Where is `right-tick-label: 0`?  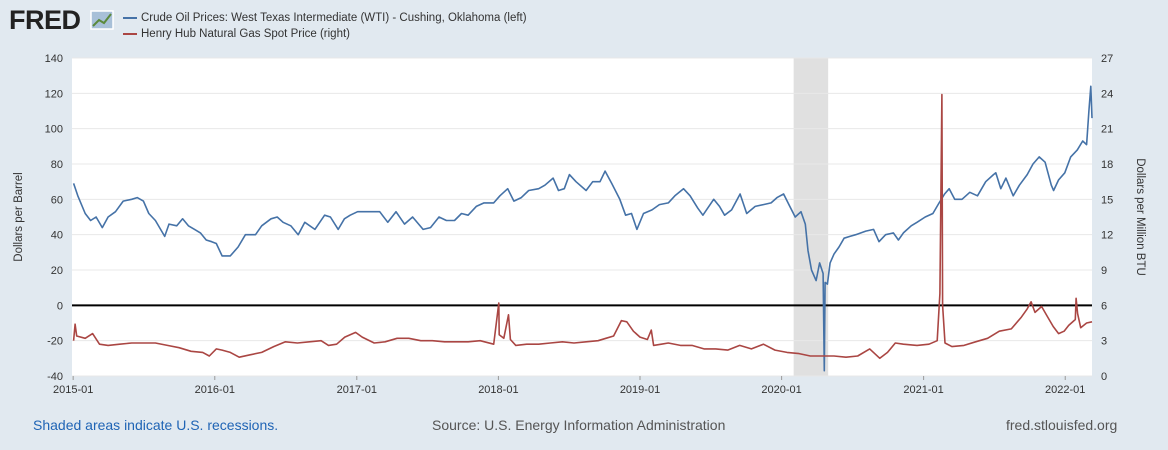 right-tick-label: 0 is located at coordinates (1104, 377).